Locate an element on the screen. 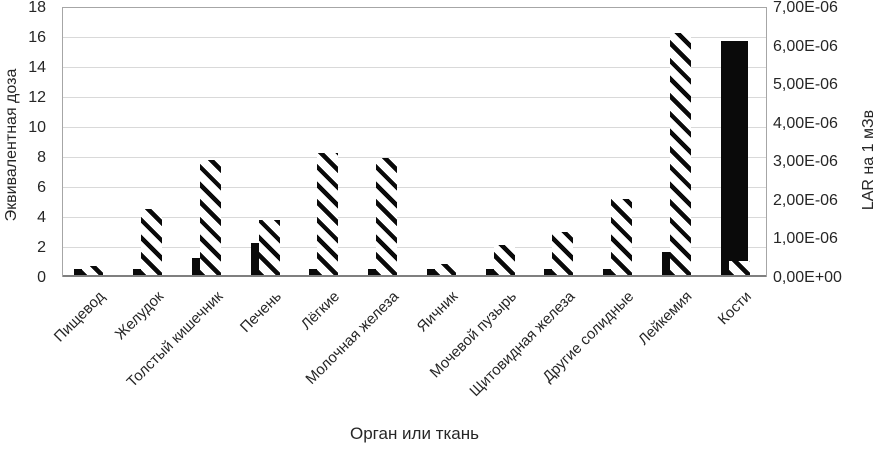 The width and height of the screenshot is (881, 453). y-axis-right-tick: 4,00E-06 is located at coordinates (805, 123).